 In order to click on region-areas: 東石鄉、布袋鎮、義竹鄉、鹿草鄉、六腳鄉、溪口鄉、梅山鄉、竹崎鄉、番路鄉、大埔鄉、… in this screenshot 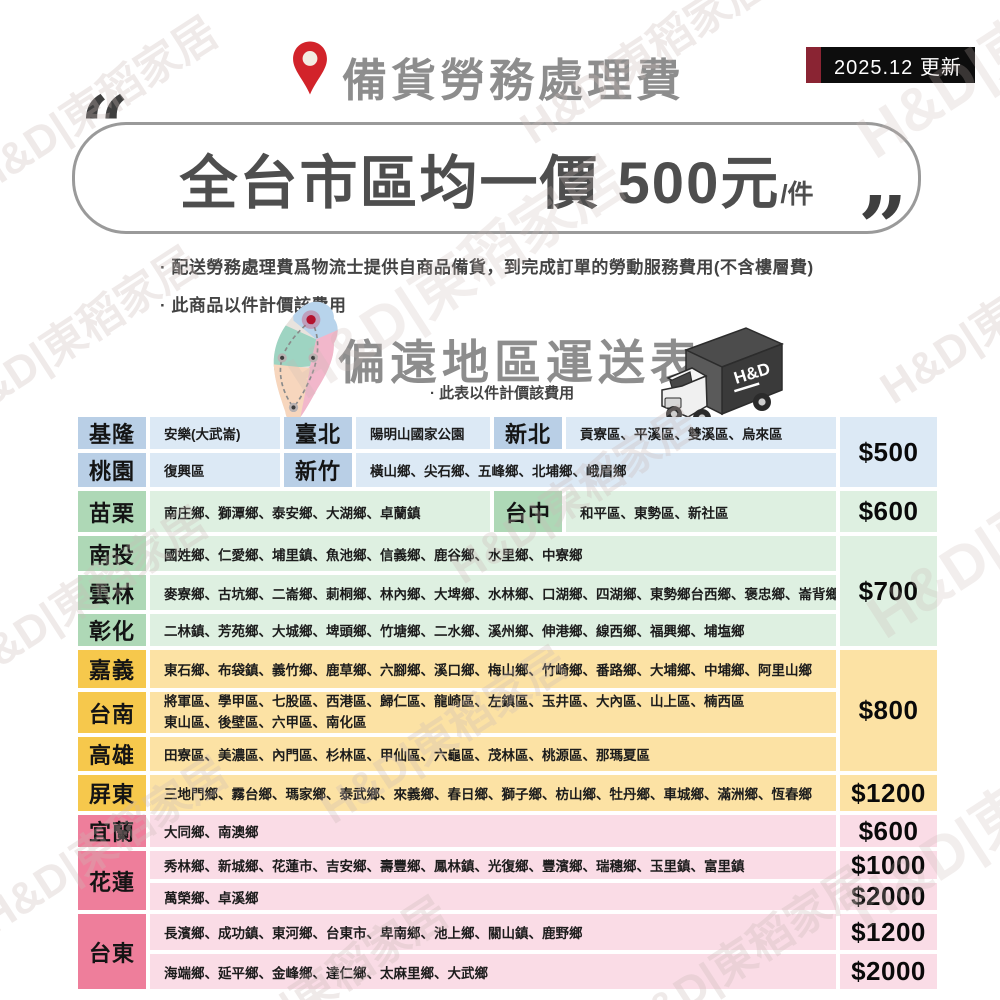, I will do `click(493, 669)`.